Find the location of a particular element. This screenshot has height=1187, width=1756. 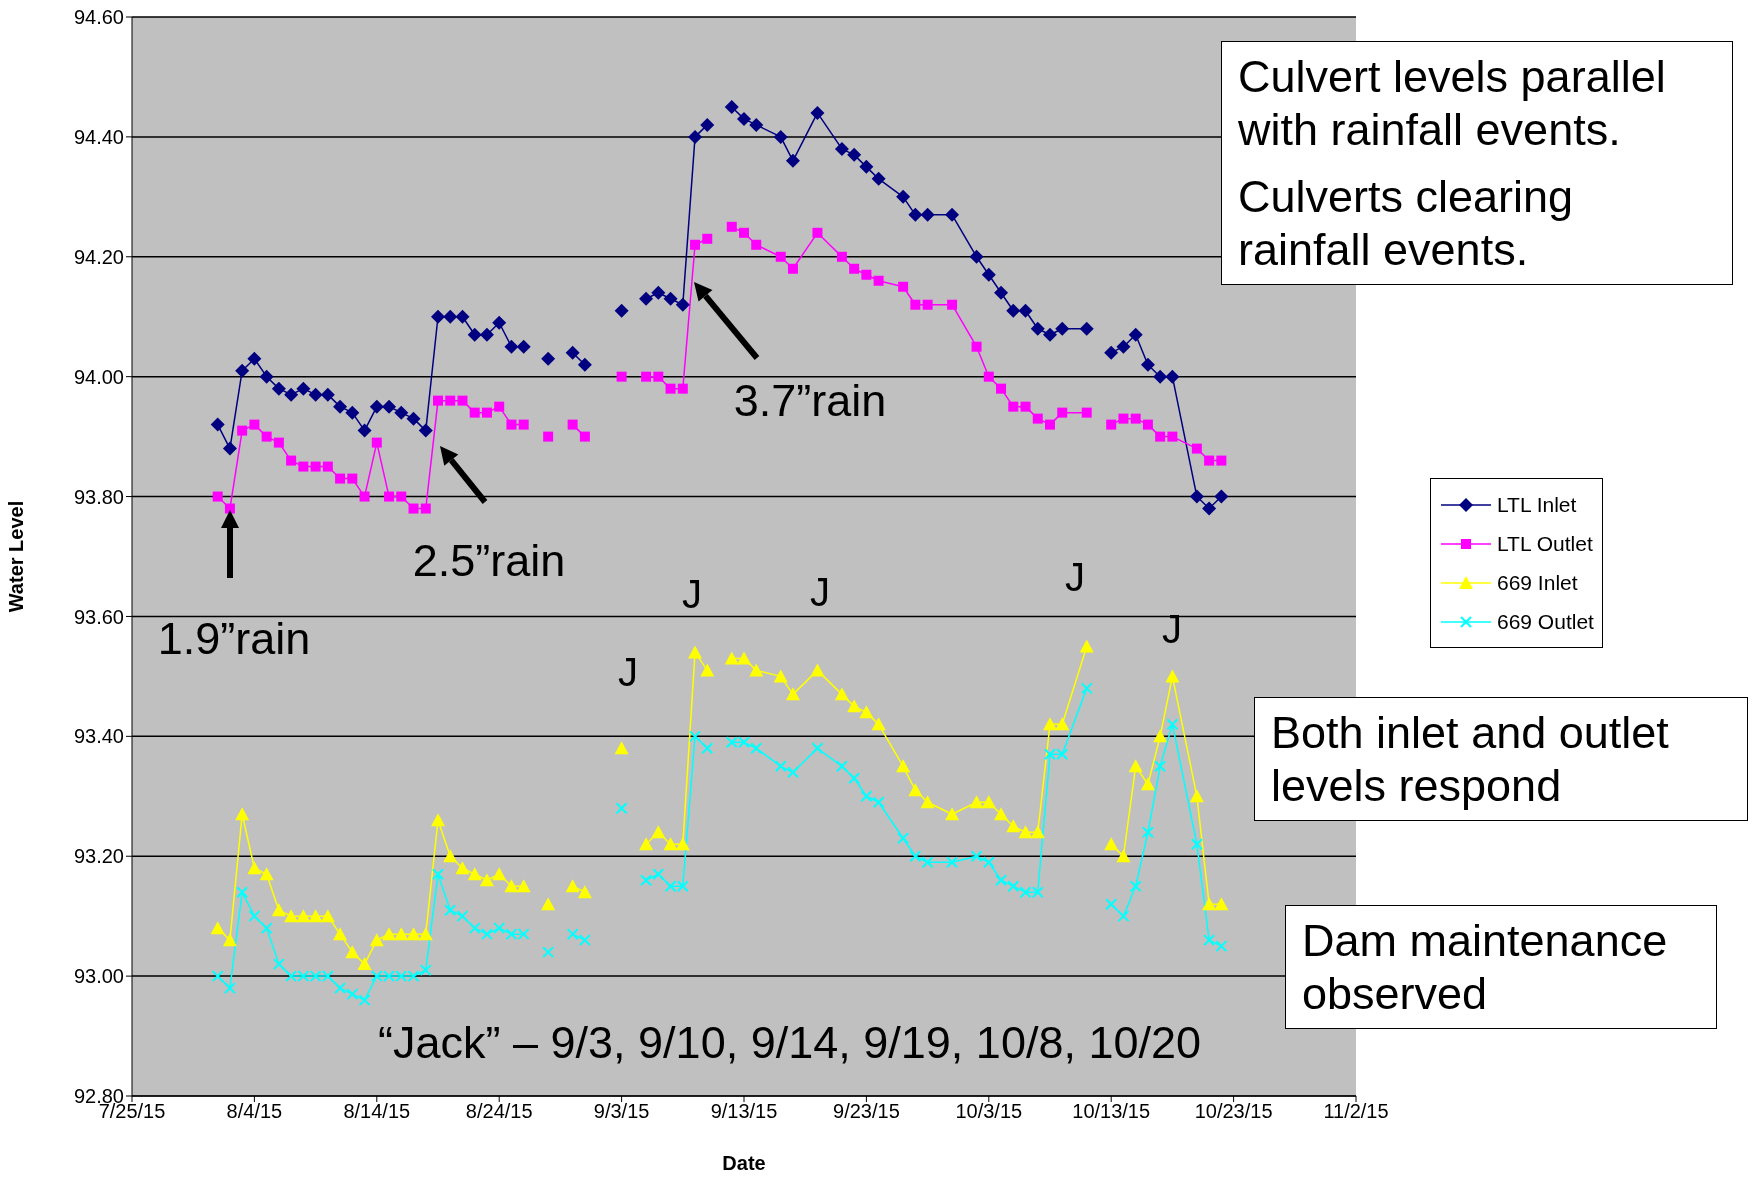

x-tick-label: 10/3/15 is located at coordinates (989, 1111).